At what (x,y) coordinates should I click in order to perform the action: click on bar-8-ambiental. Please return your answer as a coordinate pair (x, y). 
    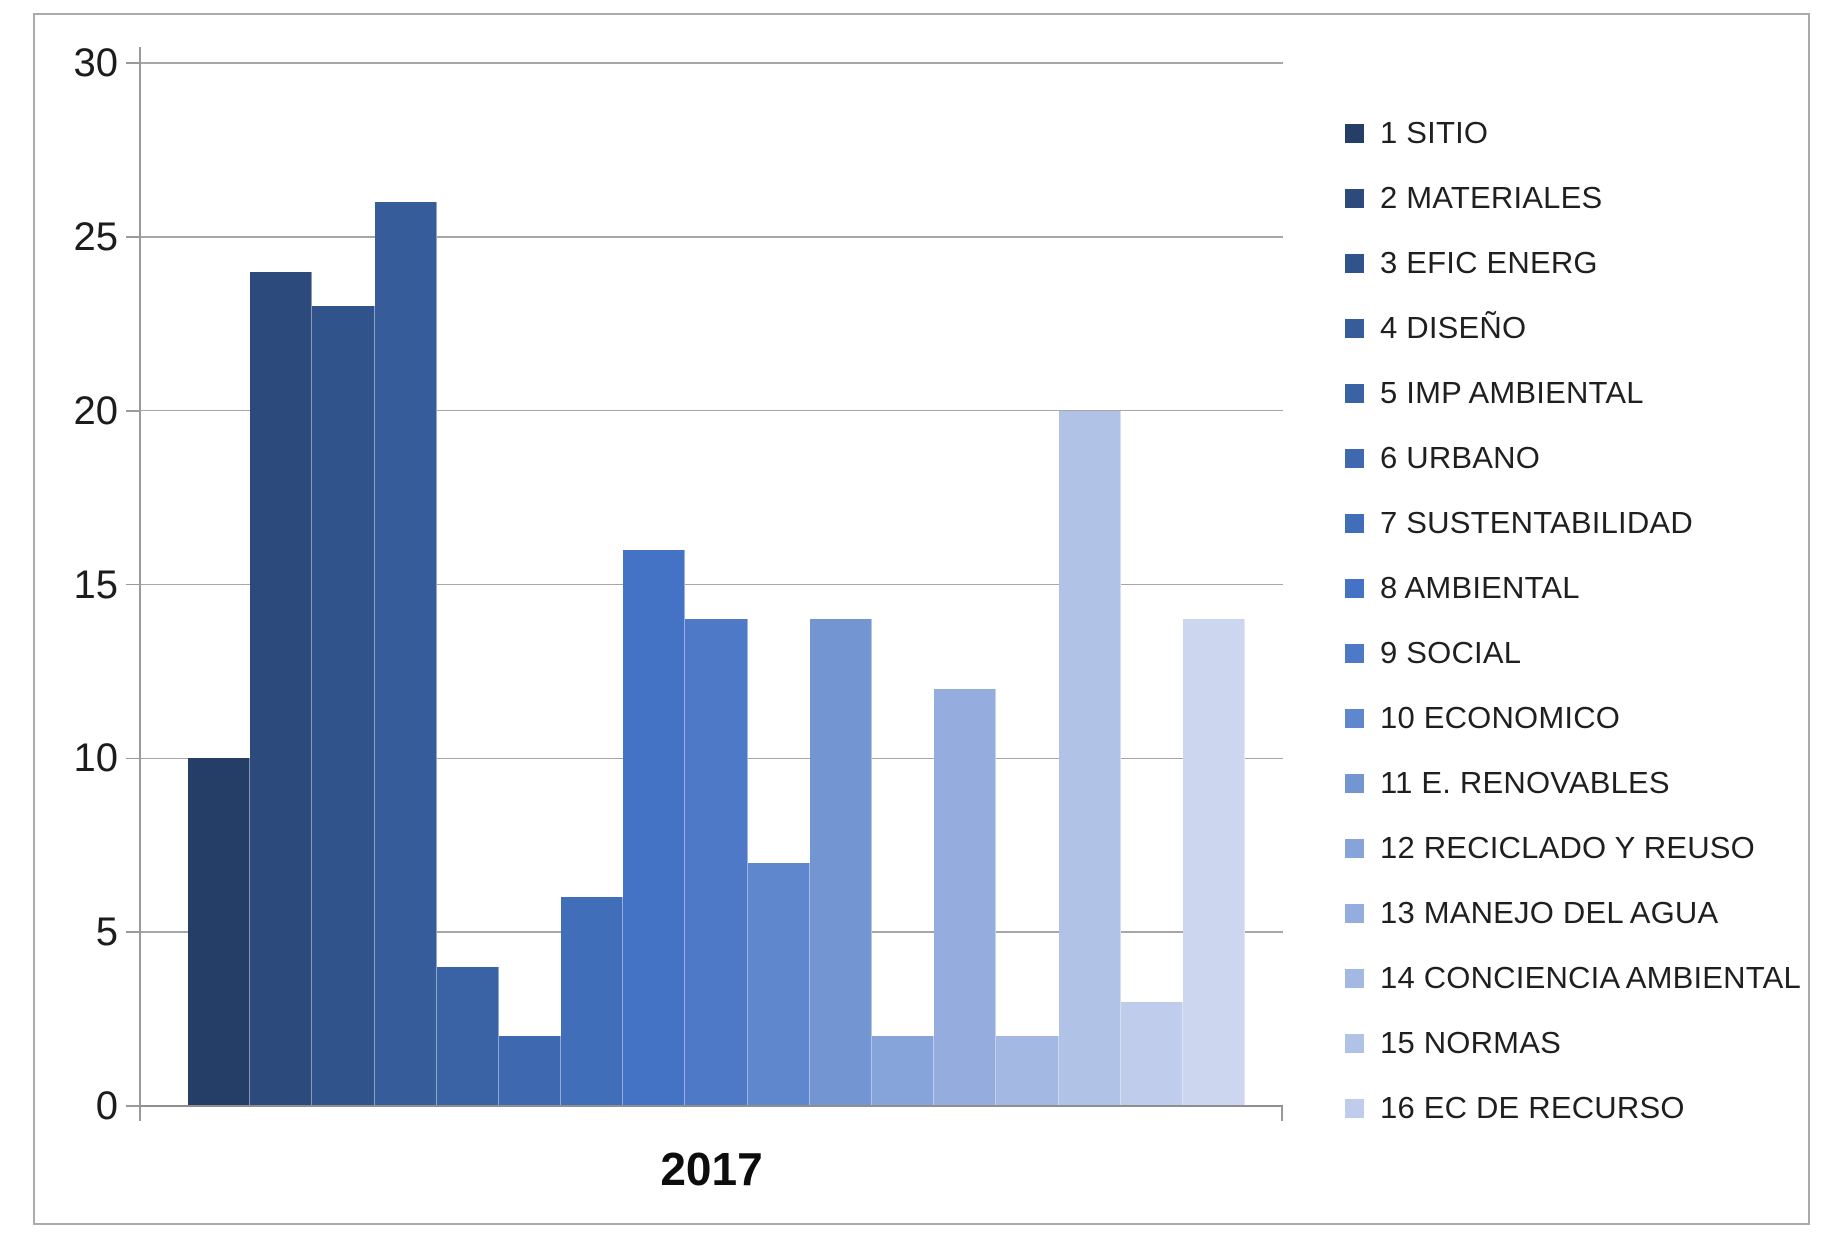
    Looking at the image, I should click on (654, 827).